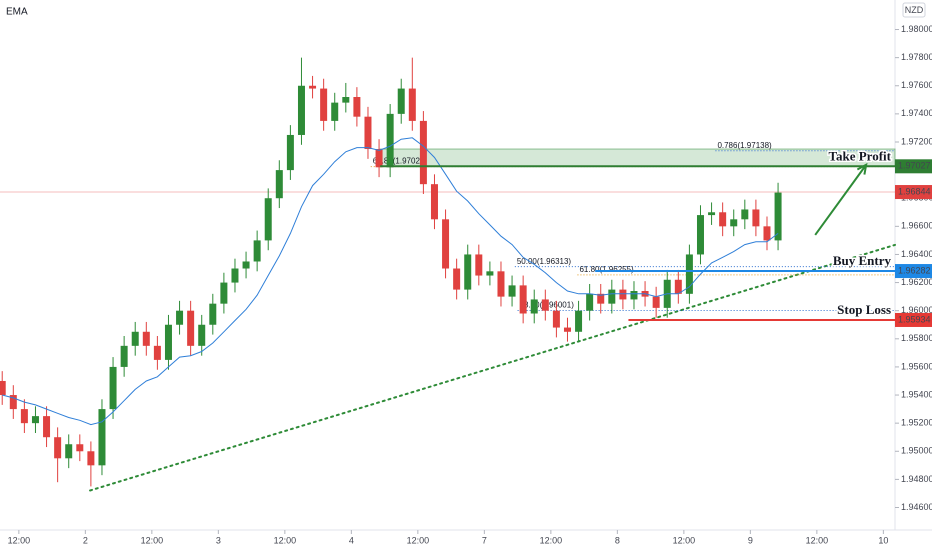 The width and height of the screenshot is (932, 550). Describe the element at coordinates (916, 366) in the screenshot. I see `y-tick-label: 1.95600` at that location.